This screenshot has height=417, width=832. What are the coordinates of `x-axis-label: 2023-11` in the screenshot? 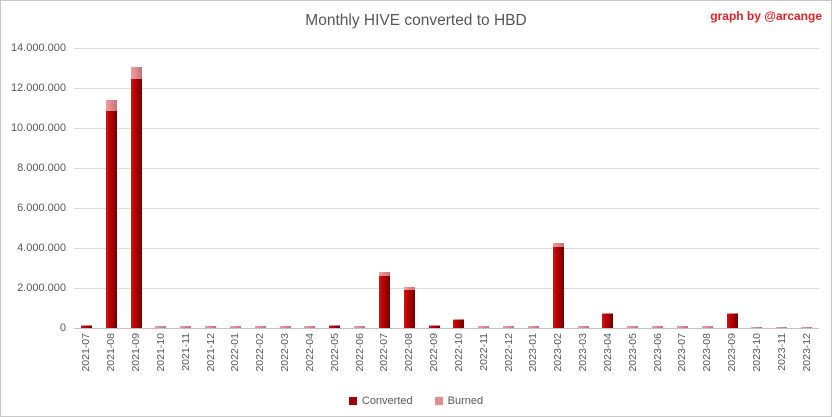 It's located at (781, 352).